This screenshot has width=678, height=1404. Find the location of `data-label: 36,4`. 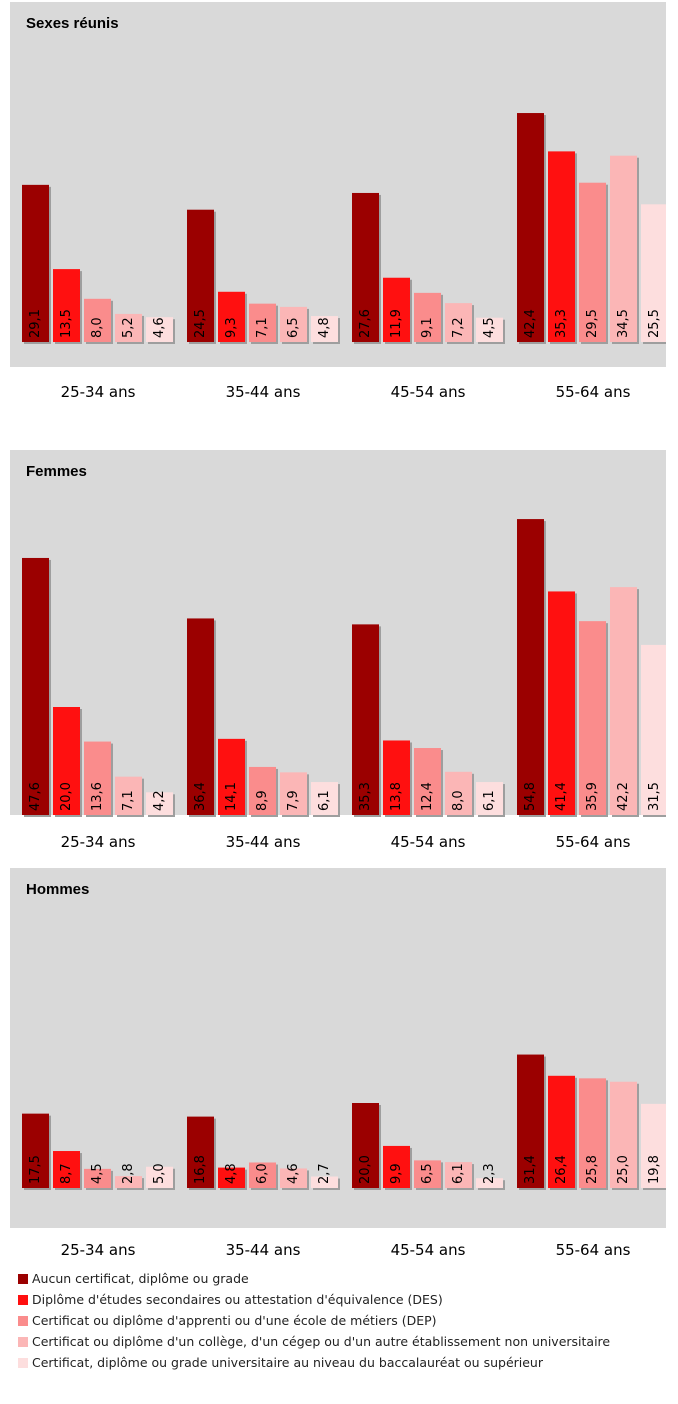

data-label: 36,4 is located at coordinates (200, 796).